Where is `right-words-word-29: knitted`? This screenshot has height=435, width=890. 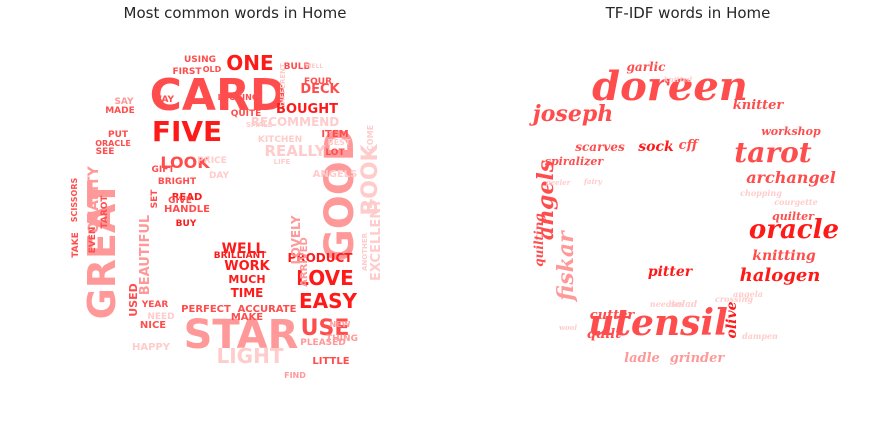
right-words-word-29: knitted is located at coordinates (678, 79).